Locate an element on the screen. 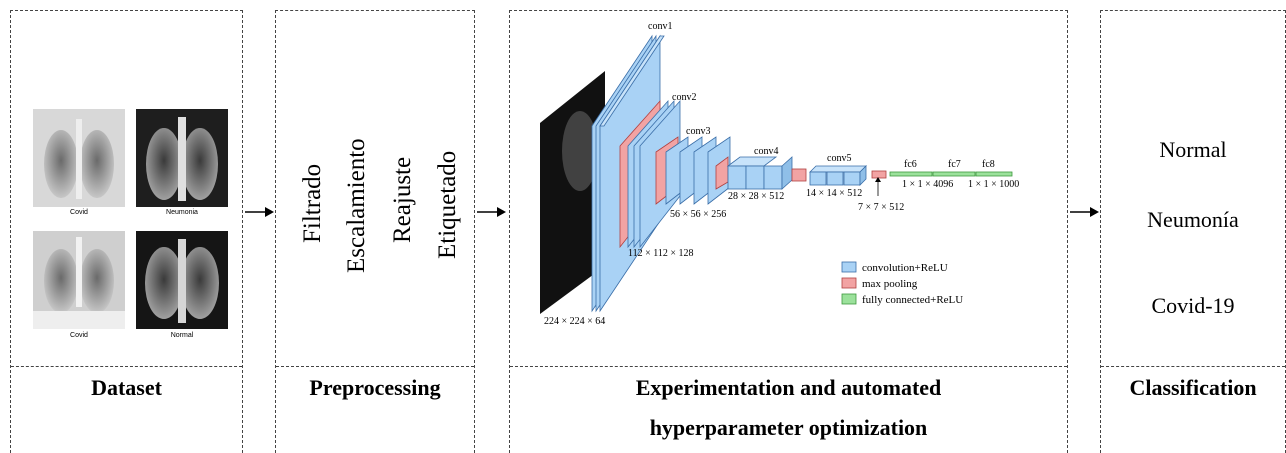 The width and height of the screenshot is (1286, 453). dim-7-label: 7 × 7 × 512 is located at coordinates (881, 207).